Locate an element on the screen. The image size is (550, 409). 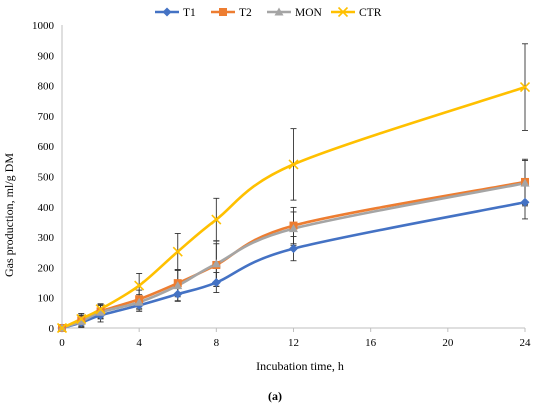
y-tick-label: 200 is located at coordinates (46, 268).